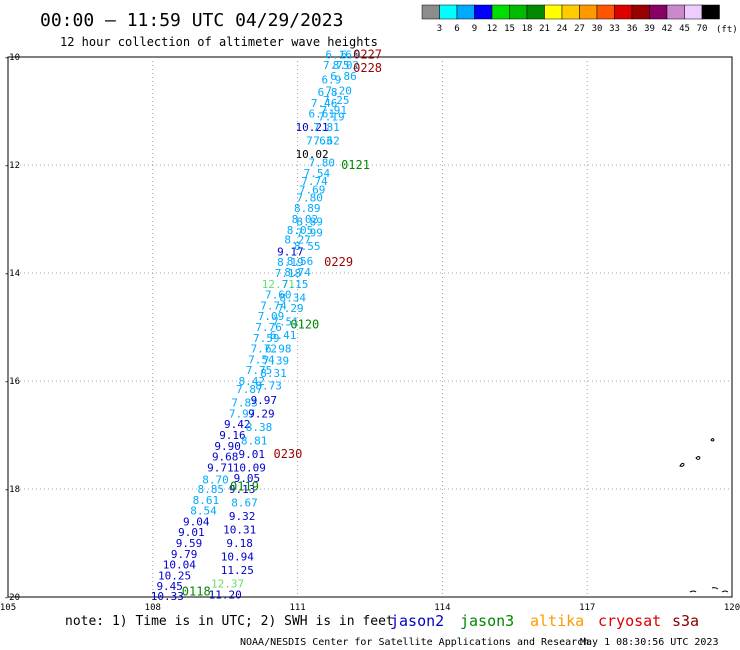  I want to click on wave-height-label: 8.70, so click(215, 479).